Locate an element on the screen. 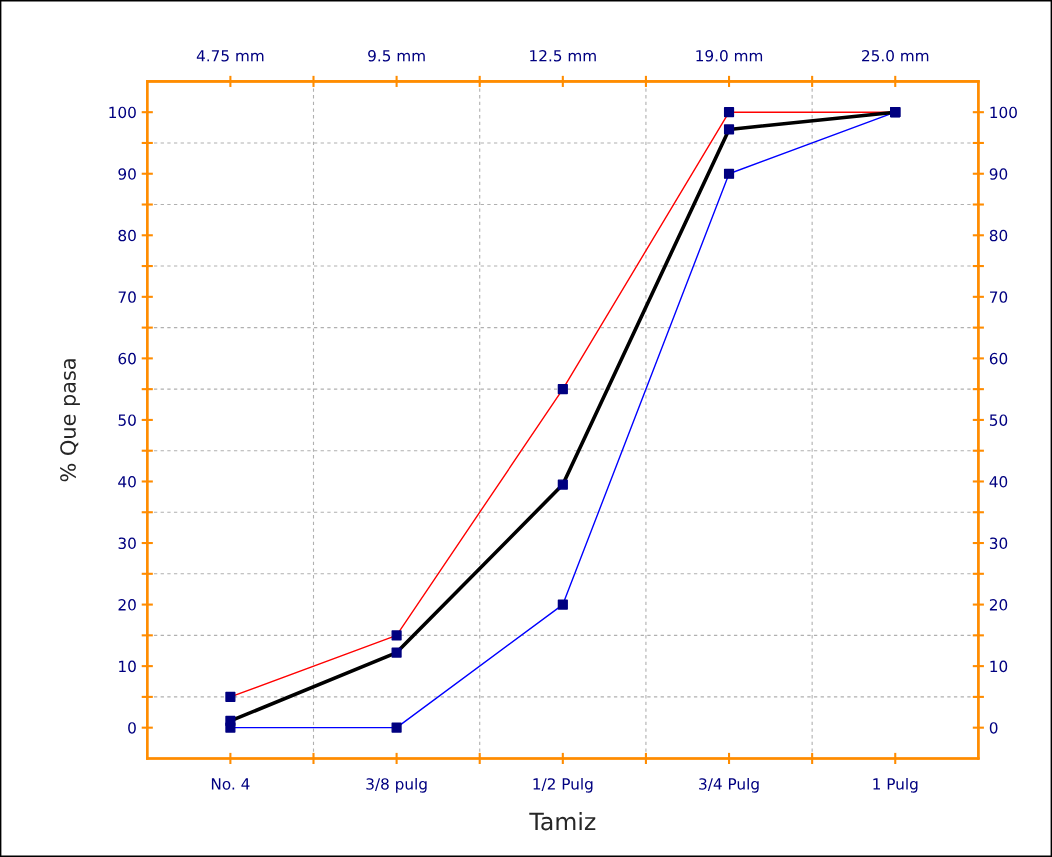 The width and height of the screenshot is (1052, 857). x-axis-title: Tamiz is located at coordinates (562, 821).